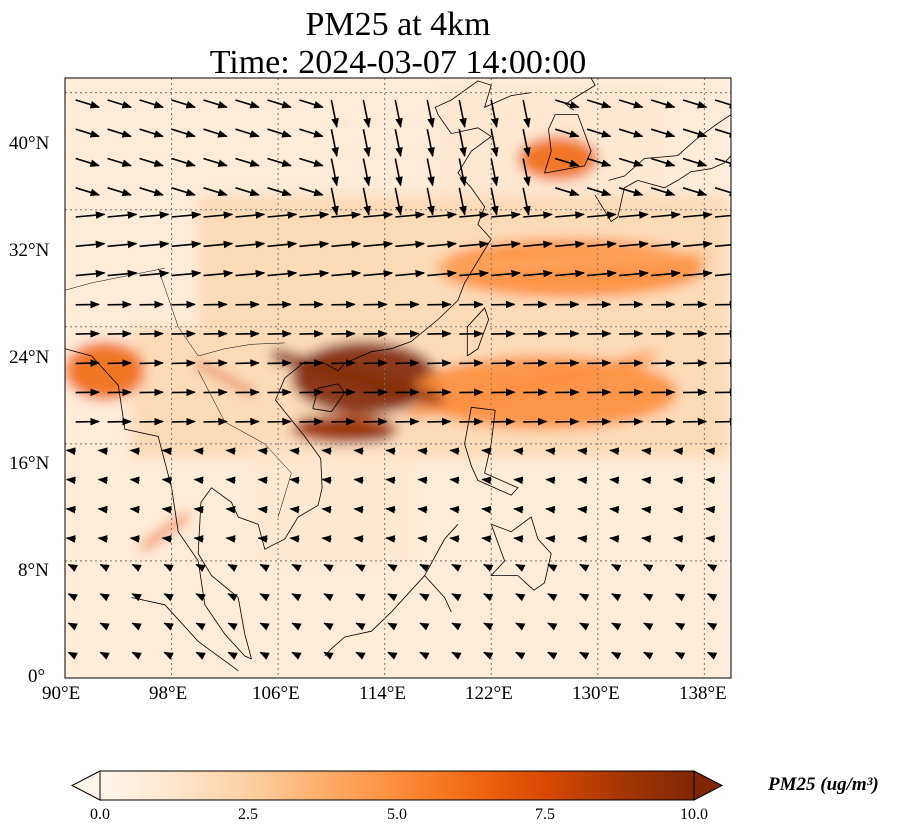 The width and height of the screenshot is (905, 836). Describe the element at coordinates (37, 676) in the screenshot. I see `lat-tick: 0°` at that location.